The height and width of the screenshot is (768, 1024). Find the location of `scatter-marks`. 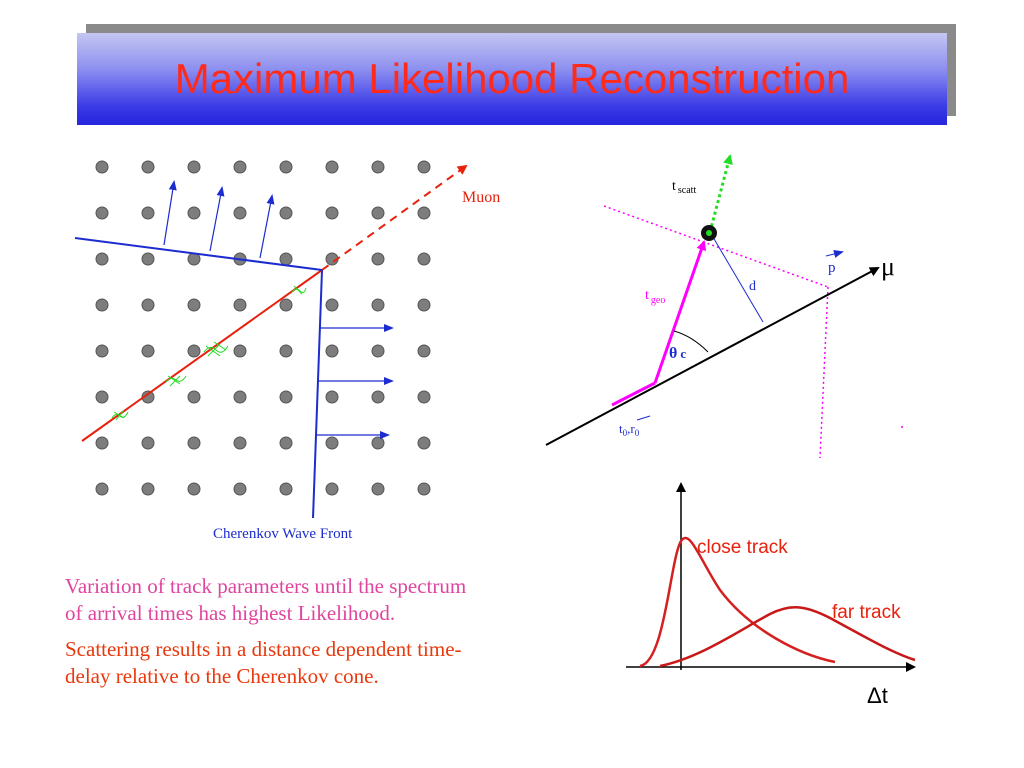

scatter-marks is located at coordinates (209, 353).